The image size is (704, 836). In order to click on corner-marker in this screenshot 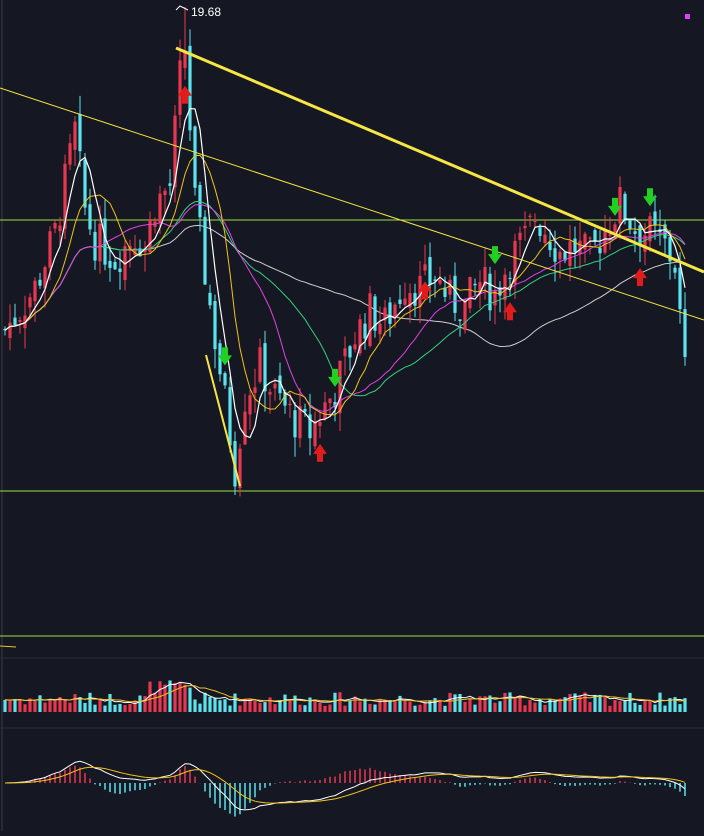, I will do `click(687, 16)`.